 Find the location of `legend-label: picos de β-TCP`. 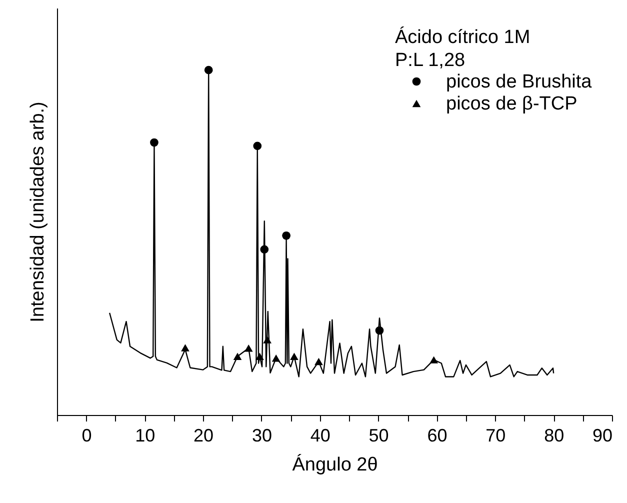

legend-label: picos de β-TCP is located at coordinates (512, 104).